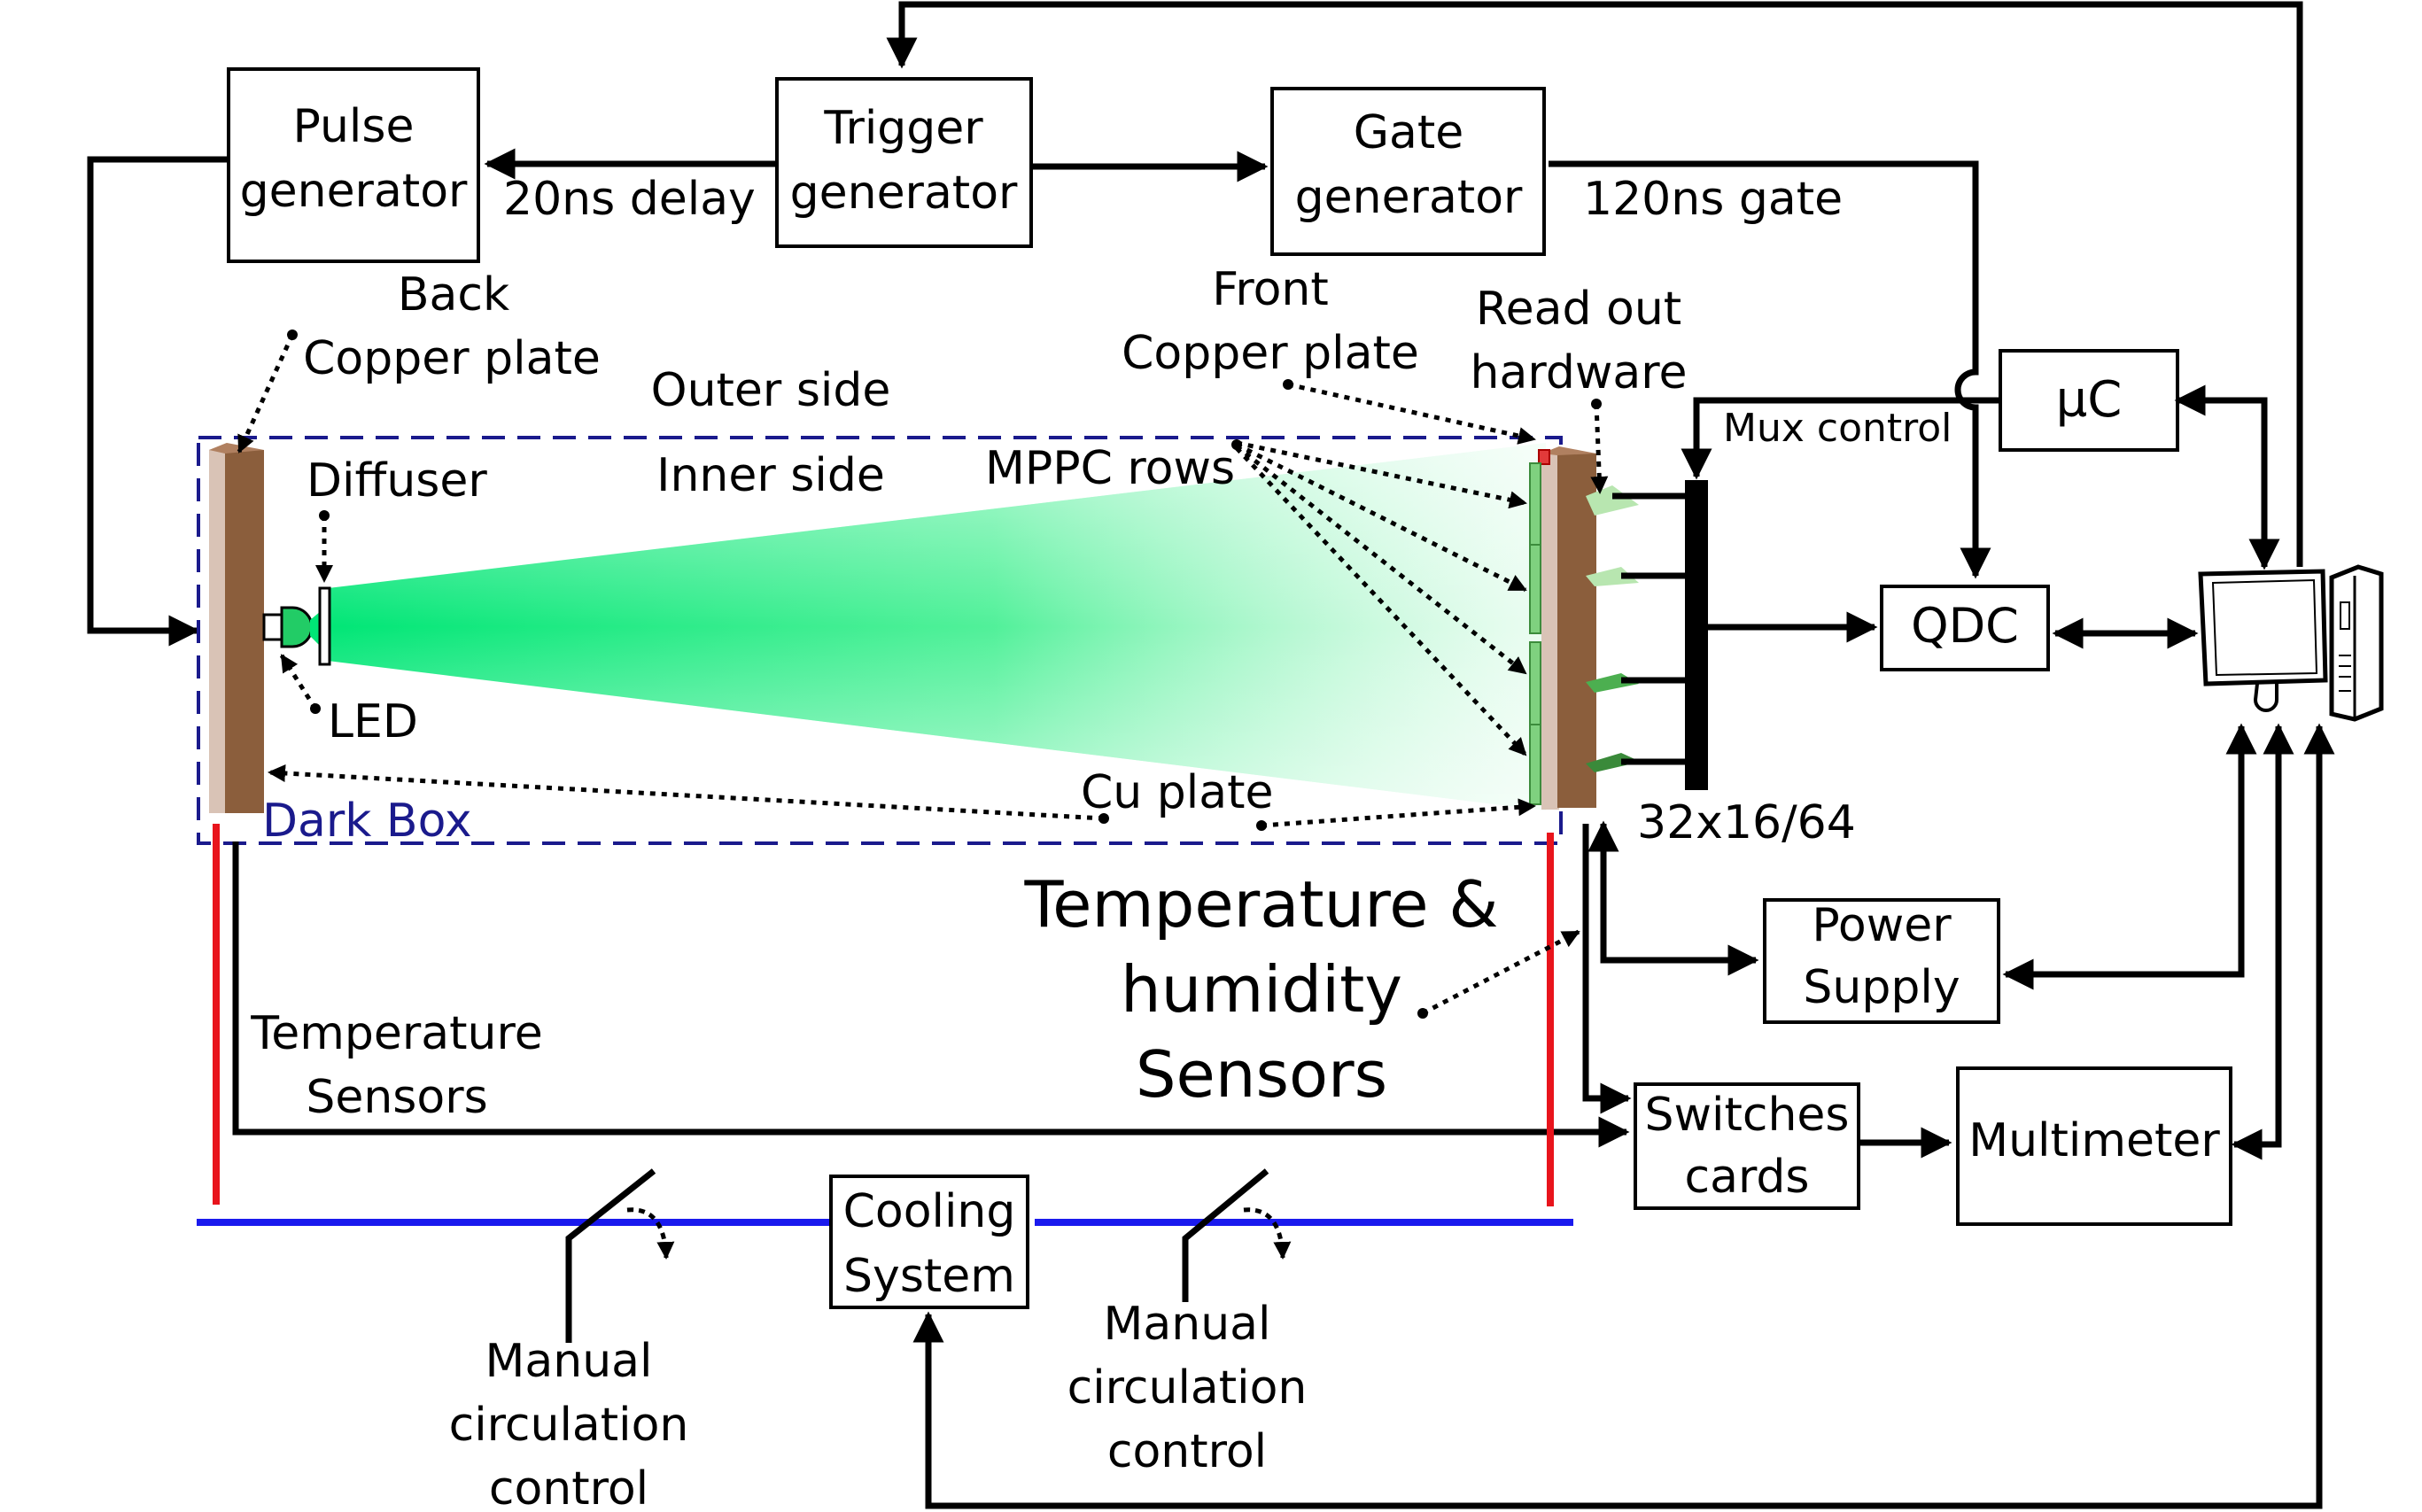 Image resolution: width=2422 pixels, height=1512 pixels. Describe the element at coordinates (771, 475) in the screenshot. I see `inner-side-label: Inner side` at that location.